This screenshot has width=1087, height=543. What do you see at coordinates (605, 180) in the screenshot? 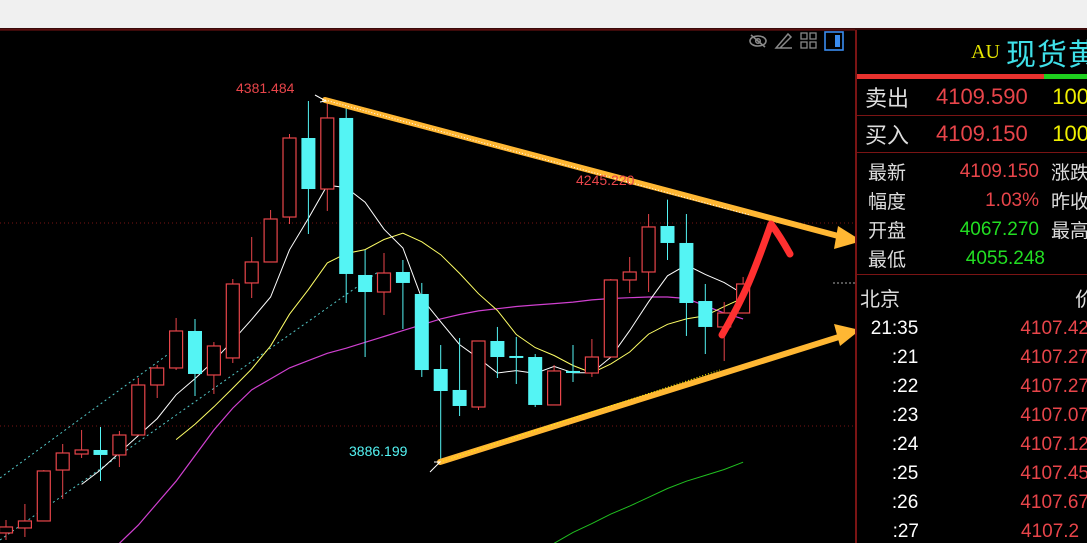
I see `recent-high-label: 4245.220` at bounding box center [605, 180].